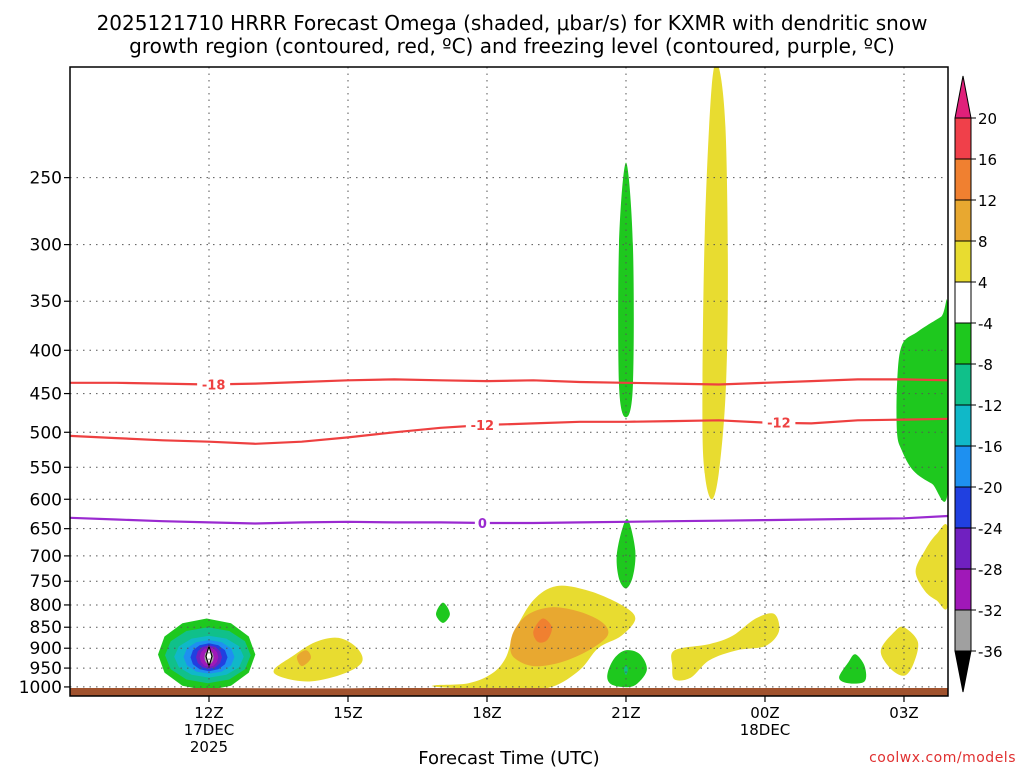 The height and width of the screenshot is (773, 1024). I want to click on x-tick-label: 18Z, so click(486, 713).